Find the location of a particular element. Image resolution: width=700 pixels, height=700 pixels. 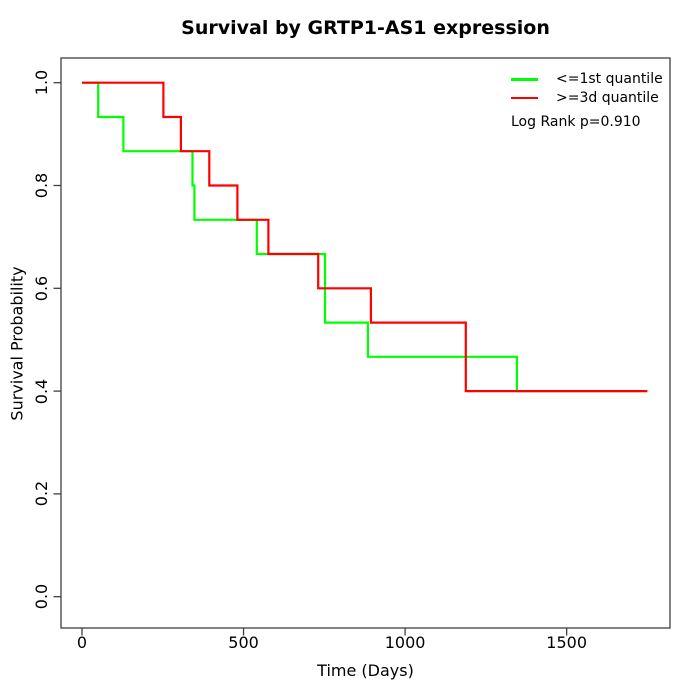

legend-line-green is located at coordinates (524, 79).